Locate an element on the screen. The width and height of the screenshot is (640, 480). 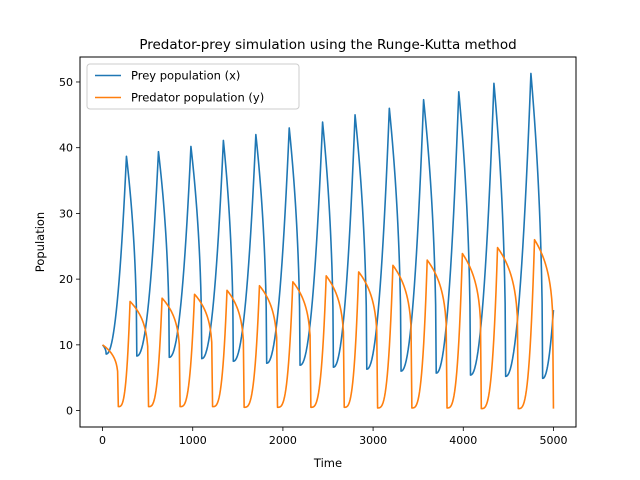
y-tick-label: 50 is located at coordinates (66, 82).